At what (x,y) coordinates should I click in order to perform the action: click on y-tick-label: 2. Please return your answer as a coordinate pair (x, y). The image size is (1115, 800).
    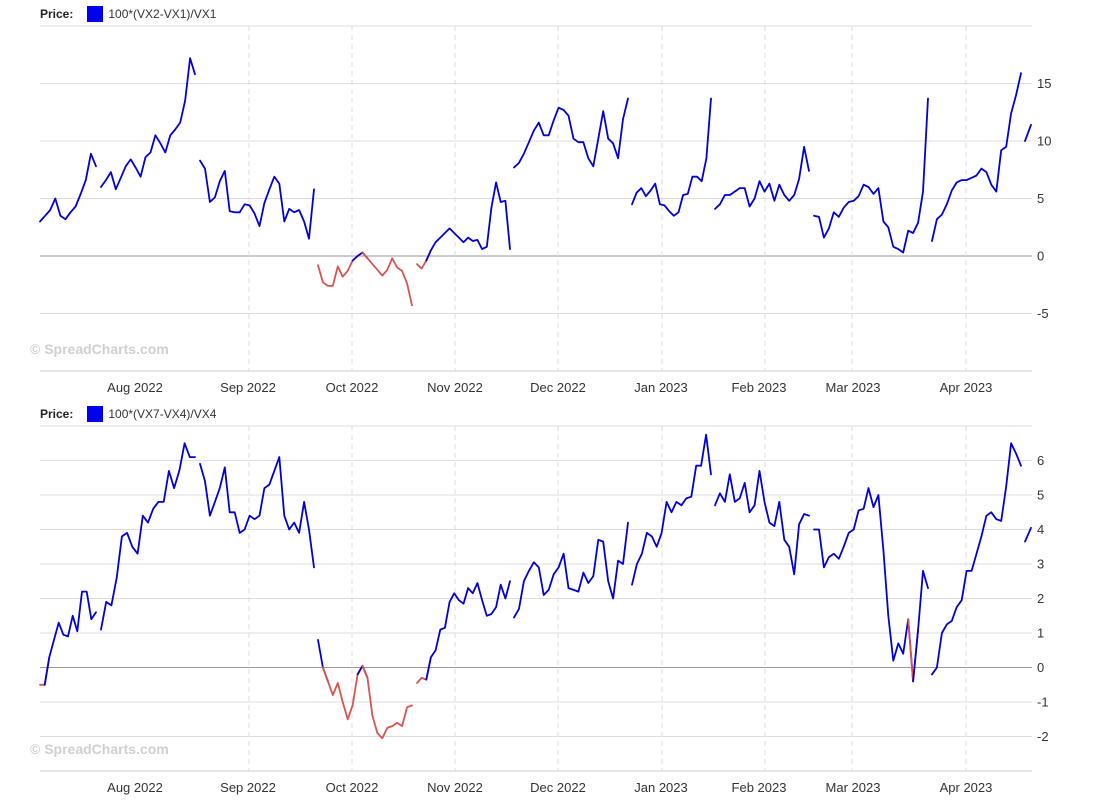
    Looking at the image, I should click on (1040, 598).